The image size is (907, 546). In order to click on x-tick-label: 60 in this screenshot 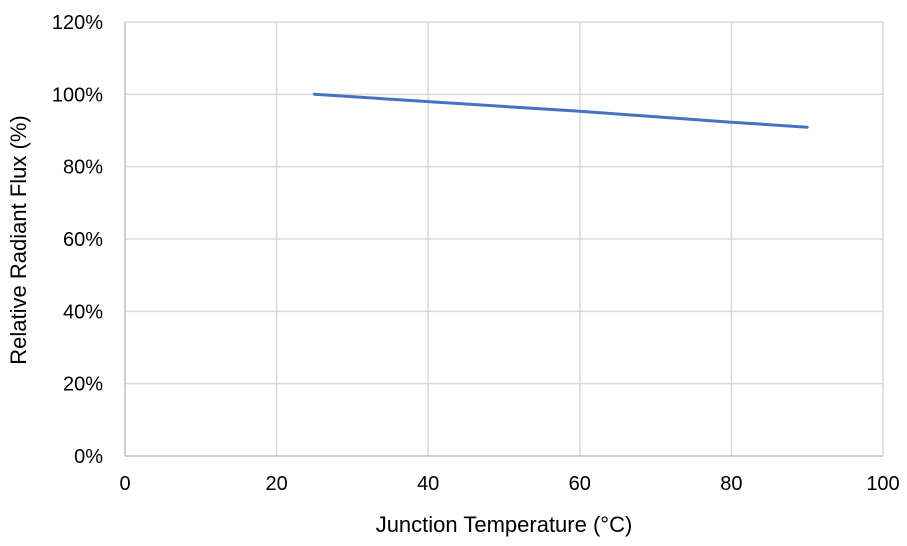, I will do `click(580, 484)`.